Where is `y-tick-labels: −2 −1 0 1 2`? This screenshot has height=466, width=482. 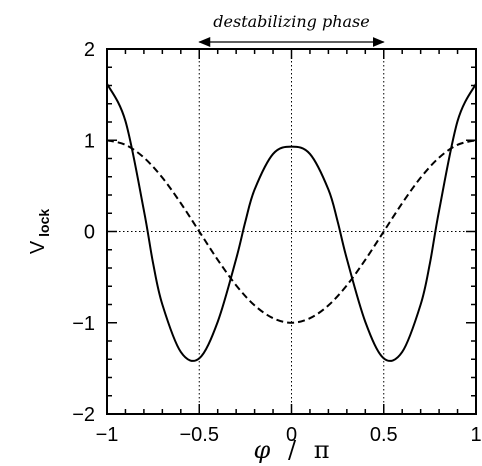
y-tick-labels: −2 −1 0 1 2 is located at coordinates (83, 232).